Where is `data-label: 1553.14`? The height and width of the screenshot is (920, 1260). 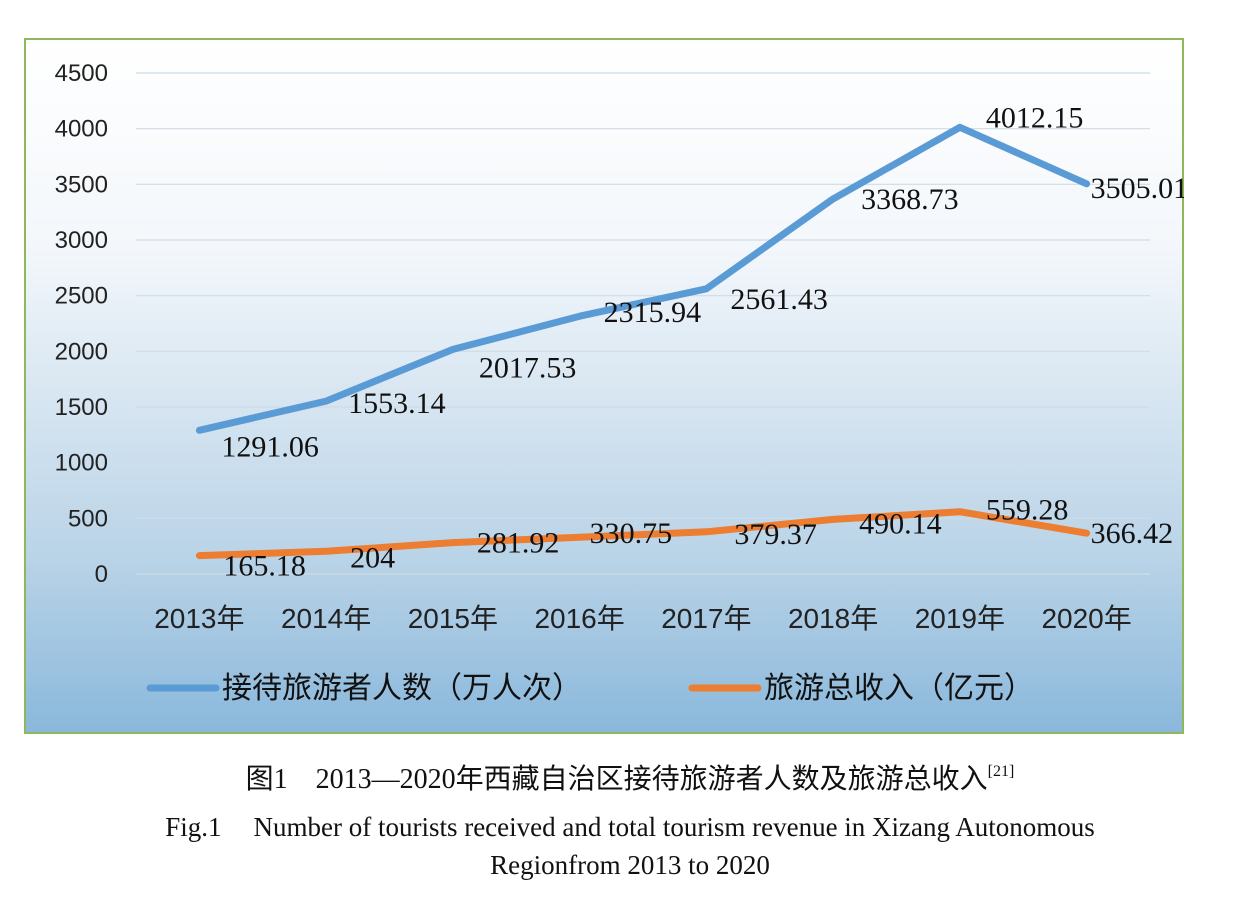
data-label: 1553.14 is located at coordinates (397, 403).